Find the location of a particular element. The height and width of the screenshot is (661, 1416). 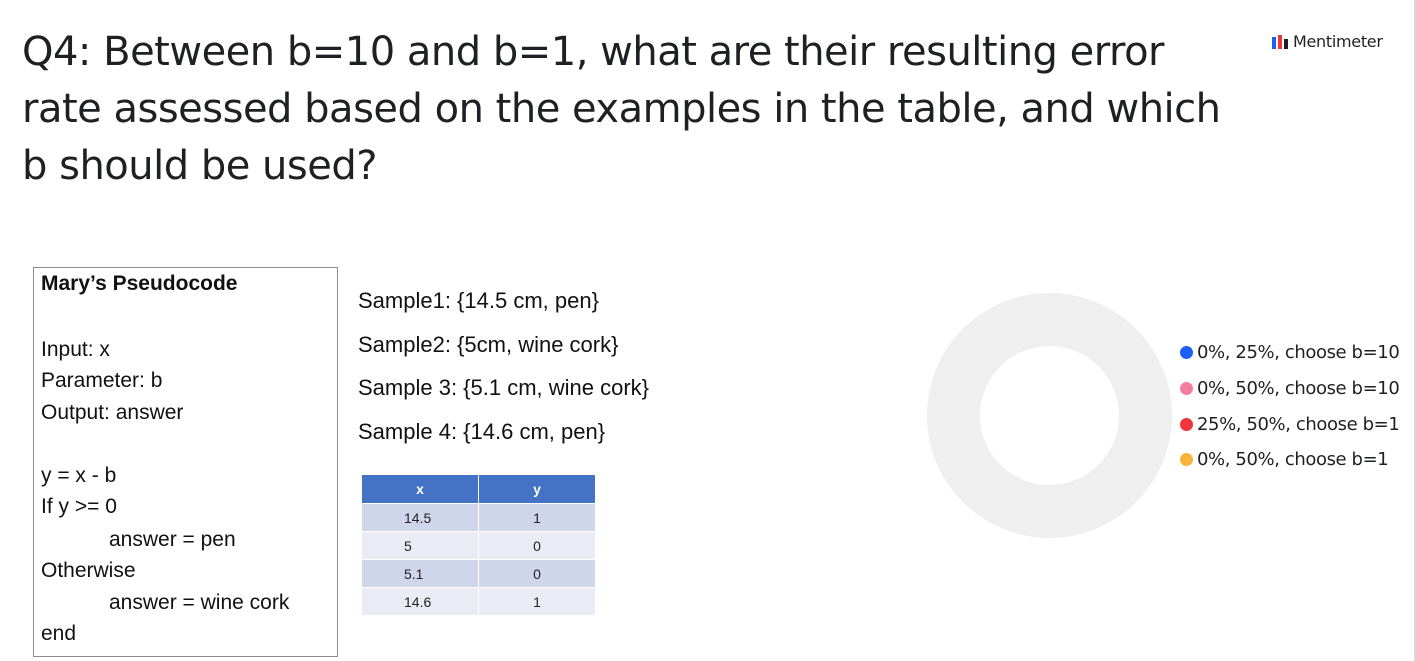

legend-item: 0%, 25%, choose b=10 is located at coordinates (1290, 352).